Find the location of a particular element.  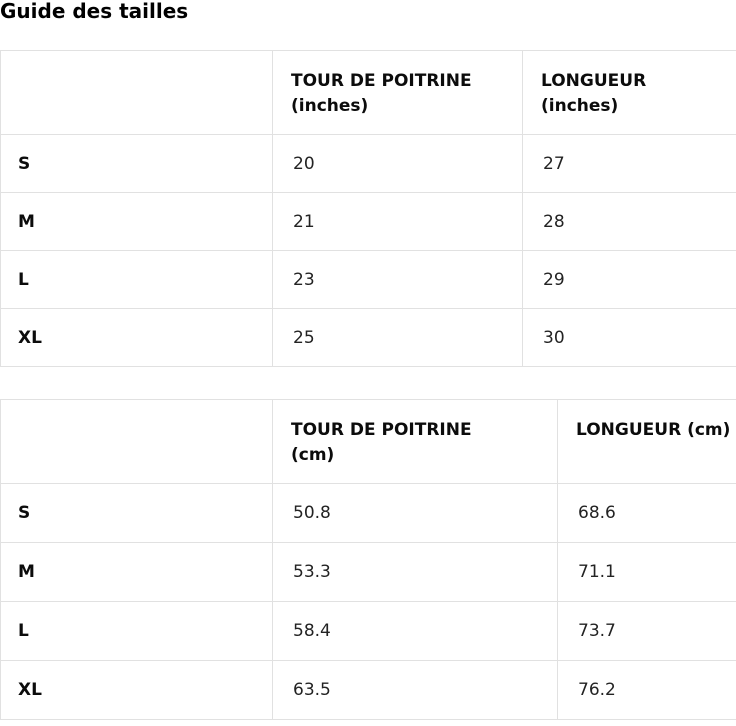

table-row: L 58.4 73.7 is located at coordinates (368, 631).